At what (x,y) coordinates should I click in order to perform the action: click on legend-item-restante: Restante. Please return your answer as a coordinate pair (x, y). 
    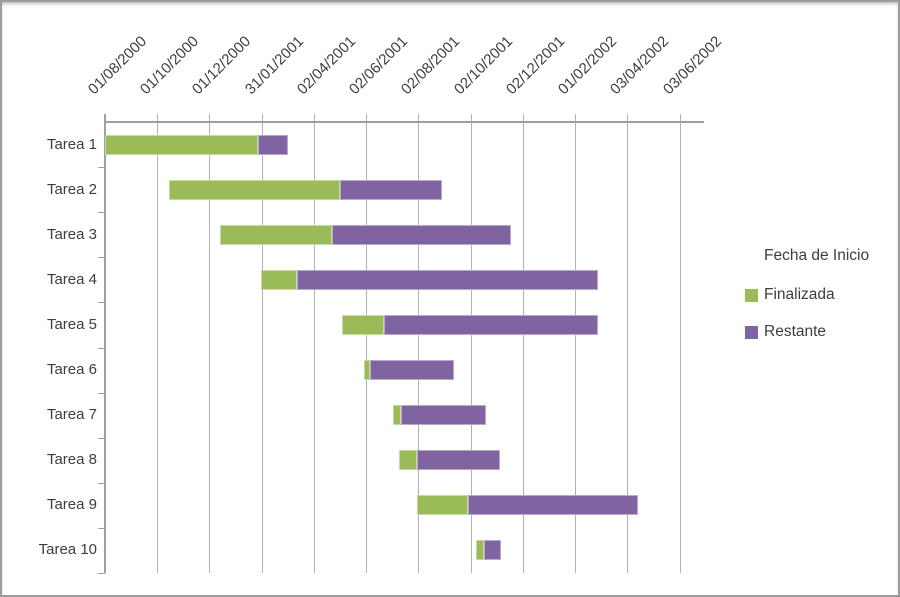
    Looking at the image, I should click on (821, 332).